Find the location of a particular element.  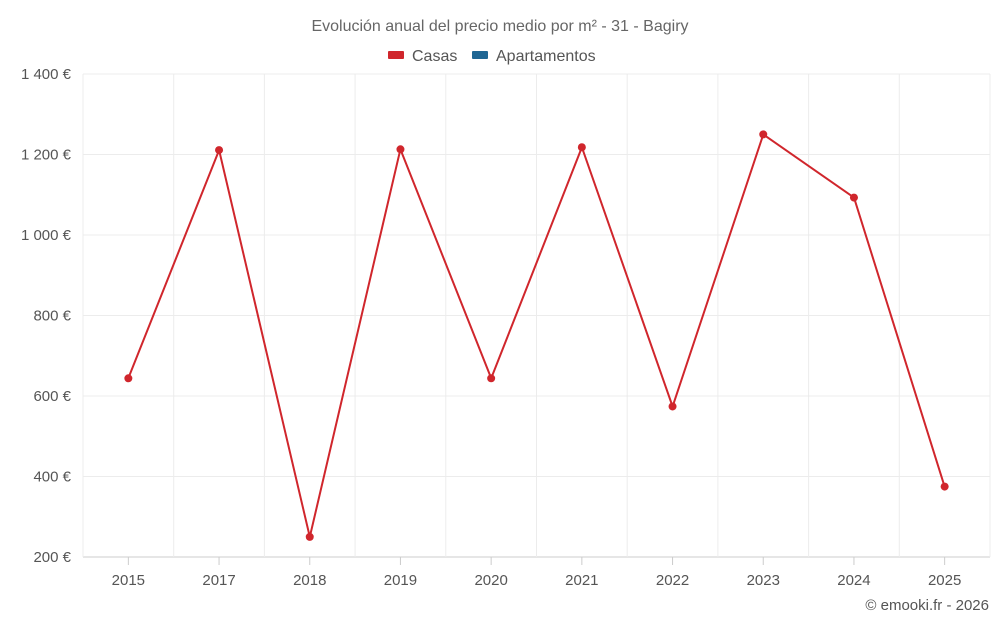

y-tick-label: 800 € is located at coordinates (52, 316).